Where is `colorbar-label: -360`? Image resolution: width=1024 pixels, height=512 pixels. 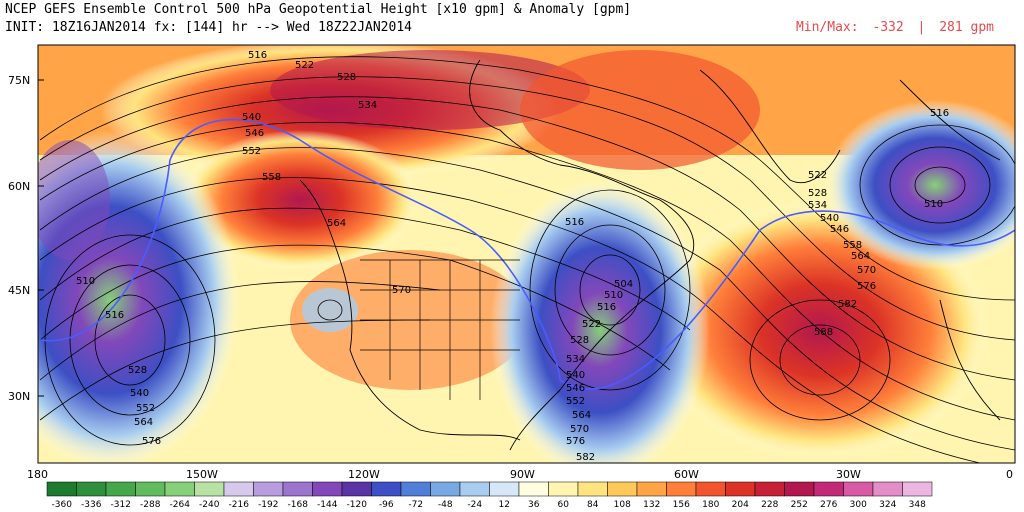
colorbar-label: -360 is located at coordinates (62, 505).